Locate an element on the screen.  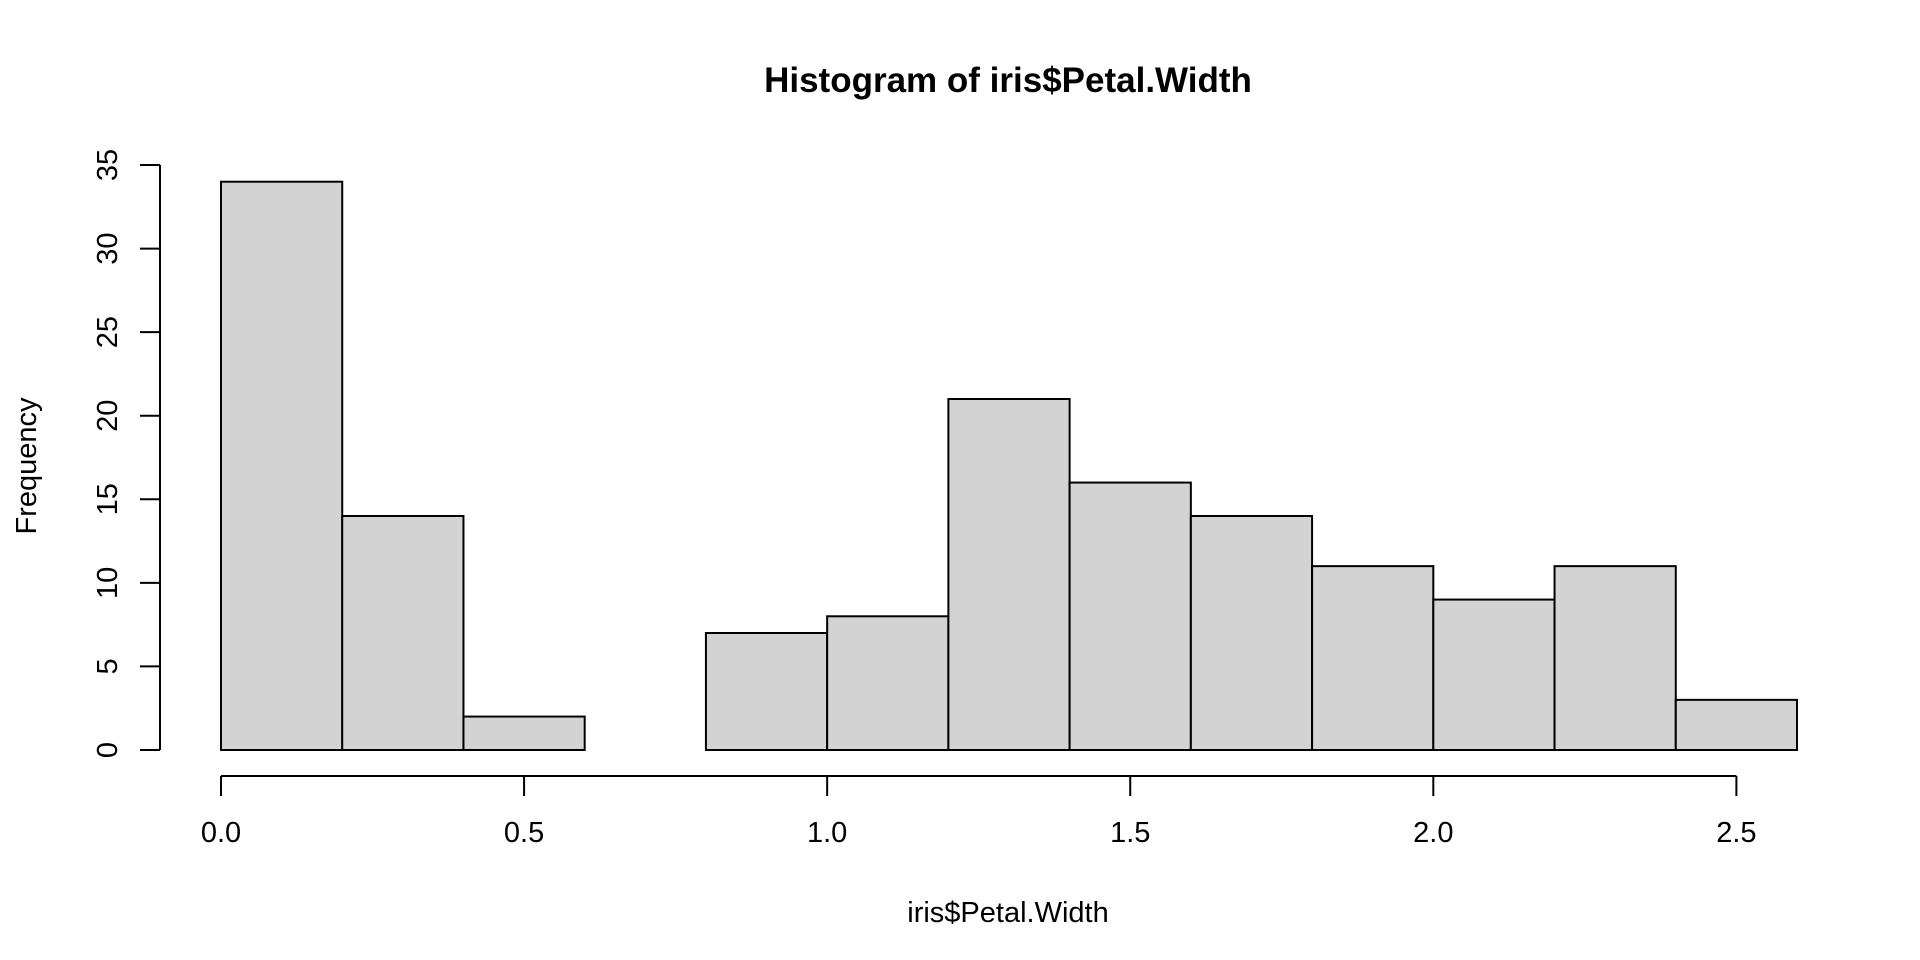
y-tick-label: 20 is located at coordinates (108, 416).